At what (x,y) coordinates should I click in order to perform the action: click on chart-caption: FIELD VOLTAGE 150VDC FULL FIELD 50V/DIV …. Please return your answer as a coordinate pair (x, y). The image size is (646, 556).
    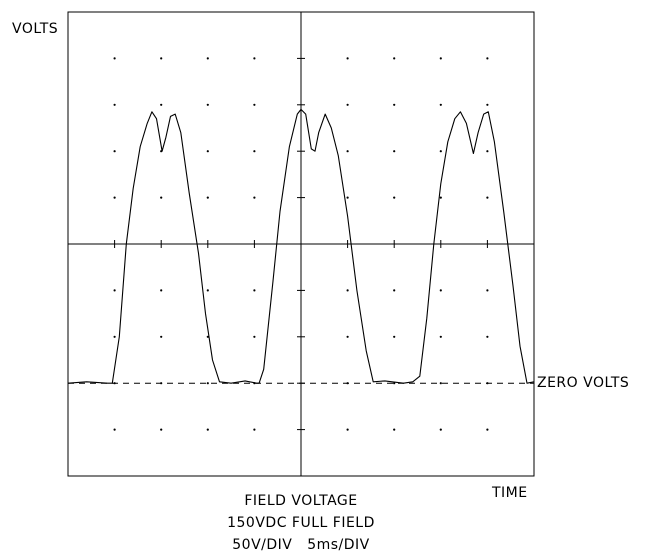
    Looking at the image, I should click on (301, 523).